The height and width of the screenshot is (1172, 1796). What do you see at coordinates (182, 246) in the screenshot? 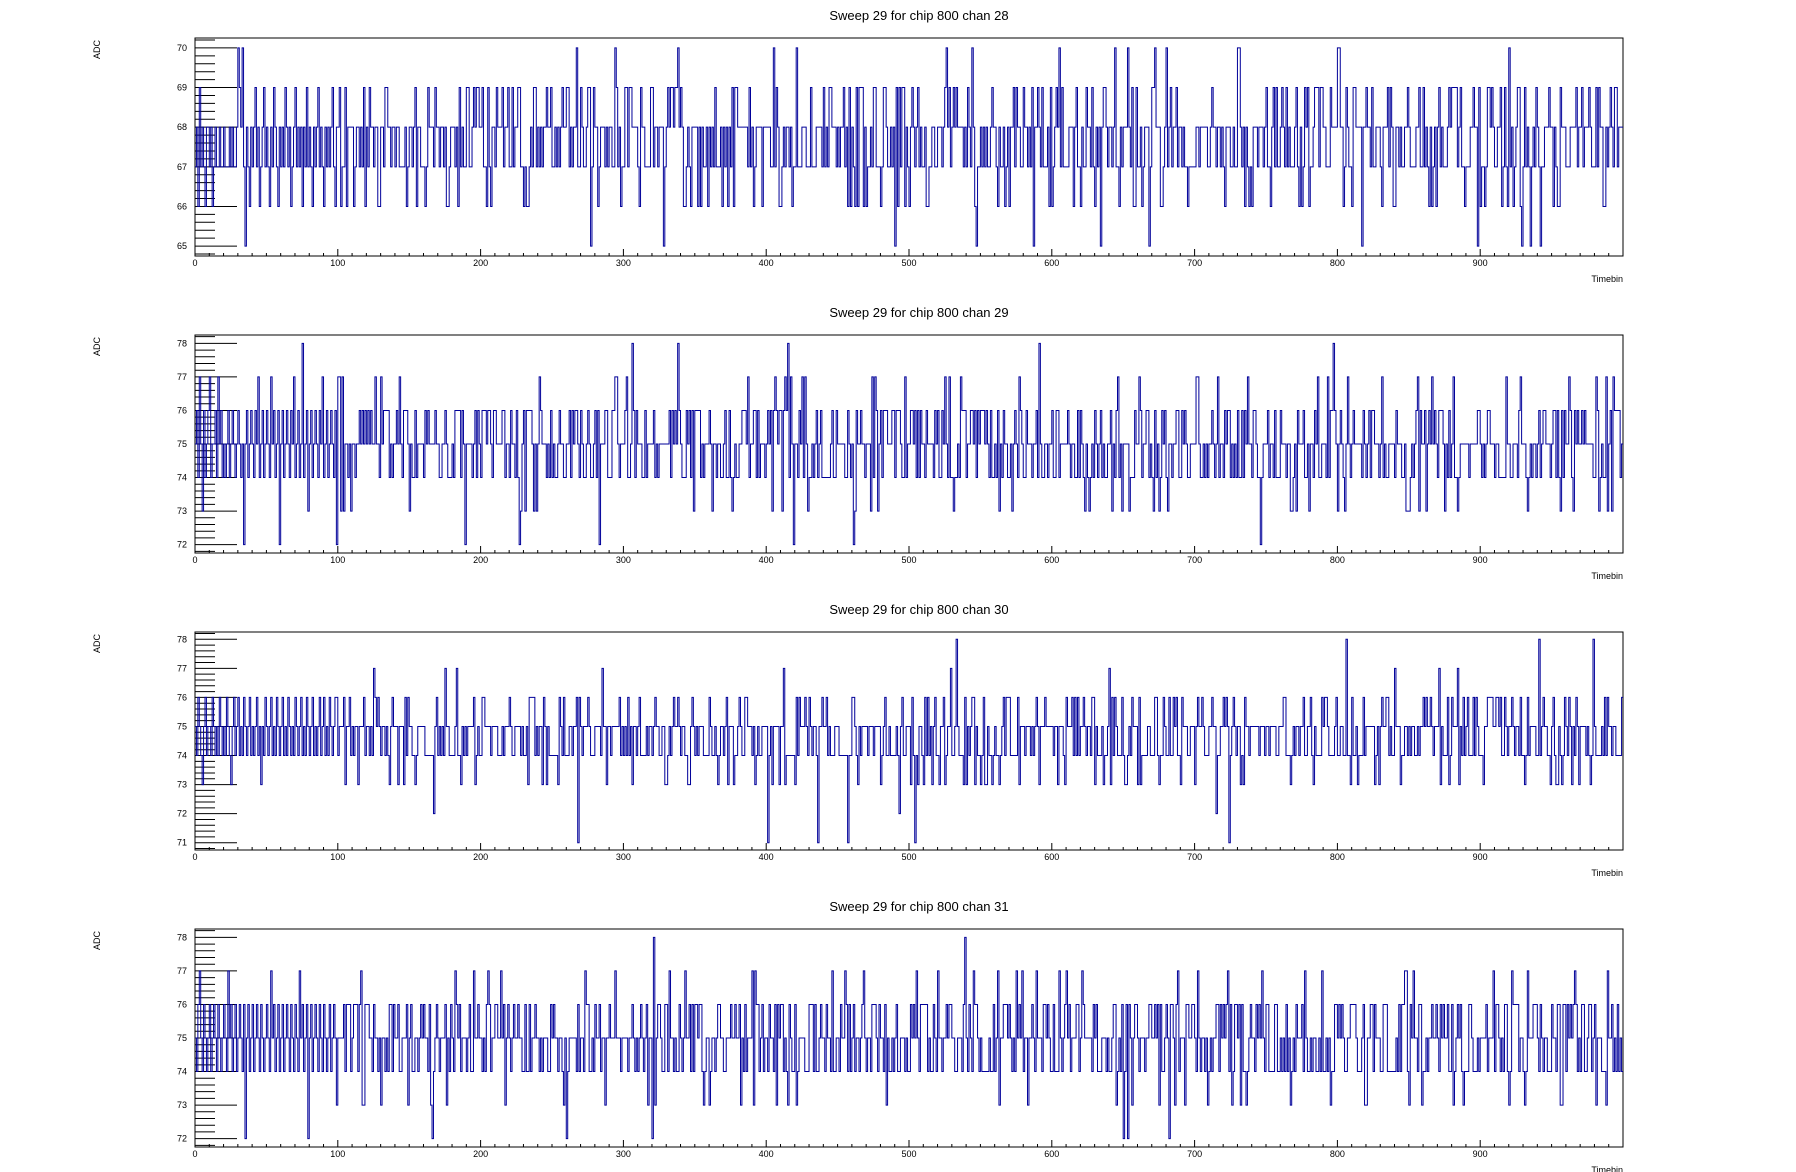
I see `y-tick-label: 65` at bounding box center [182, 246].